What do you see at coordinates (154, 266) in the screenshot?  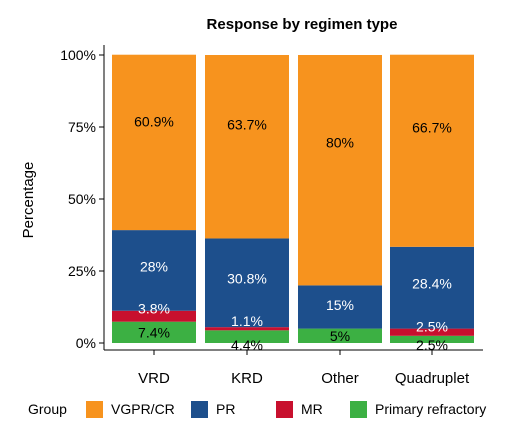 I see `bar-data-label: 28%` at bounding box center [154, 266].